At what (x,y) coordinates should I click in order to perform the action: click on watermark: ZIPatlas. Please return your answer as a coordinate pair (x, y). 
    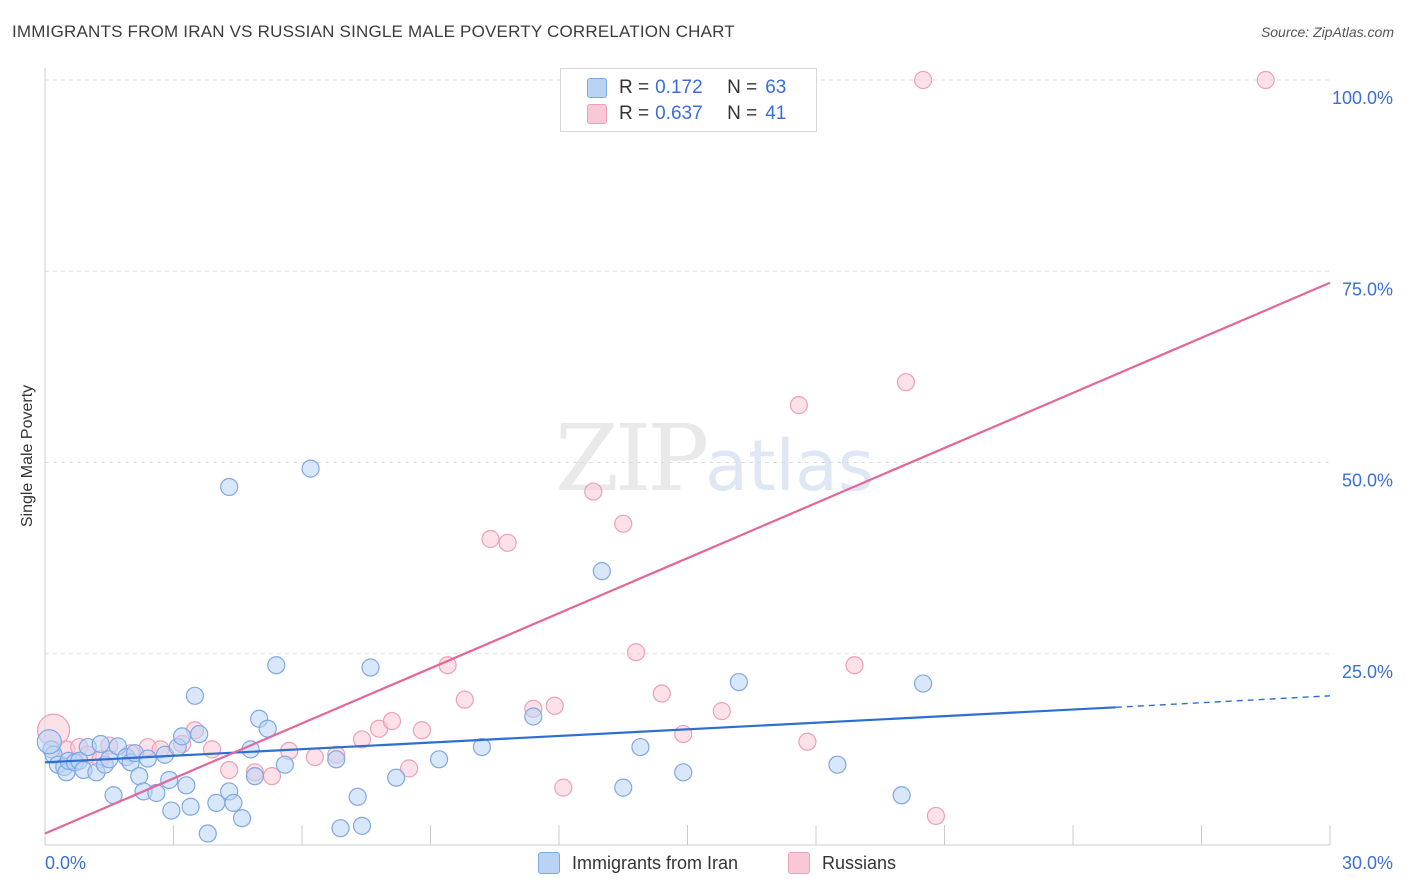
    Looking at the image, I should click on (714, 458).